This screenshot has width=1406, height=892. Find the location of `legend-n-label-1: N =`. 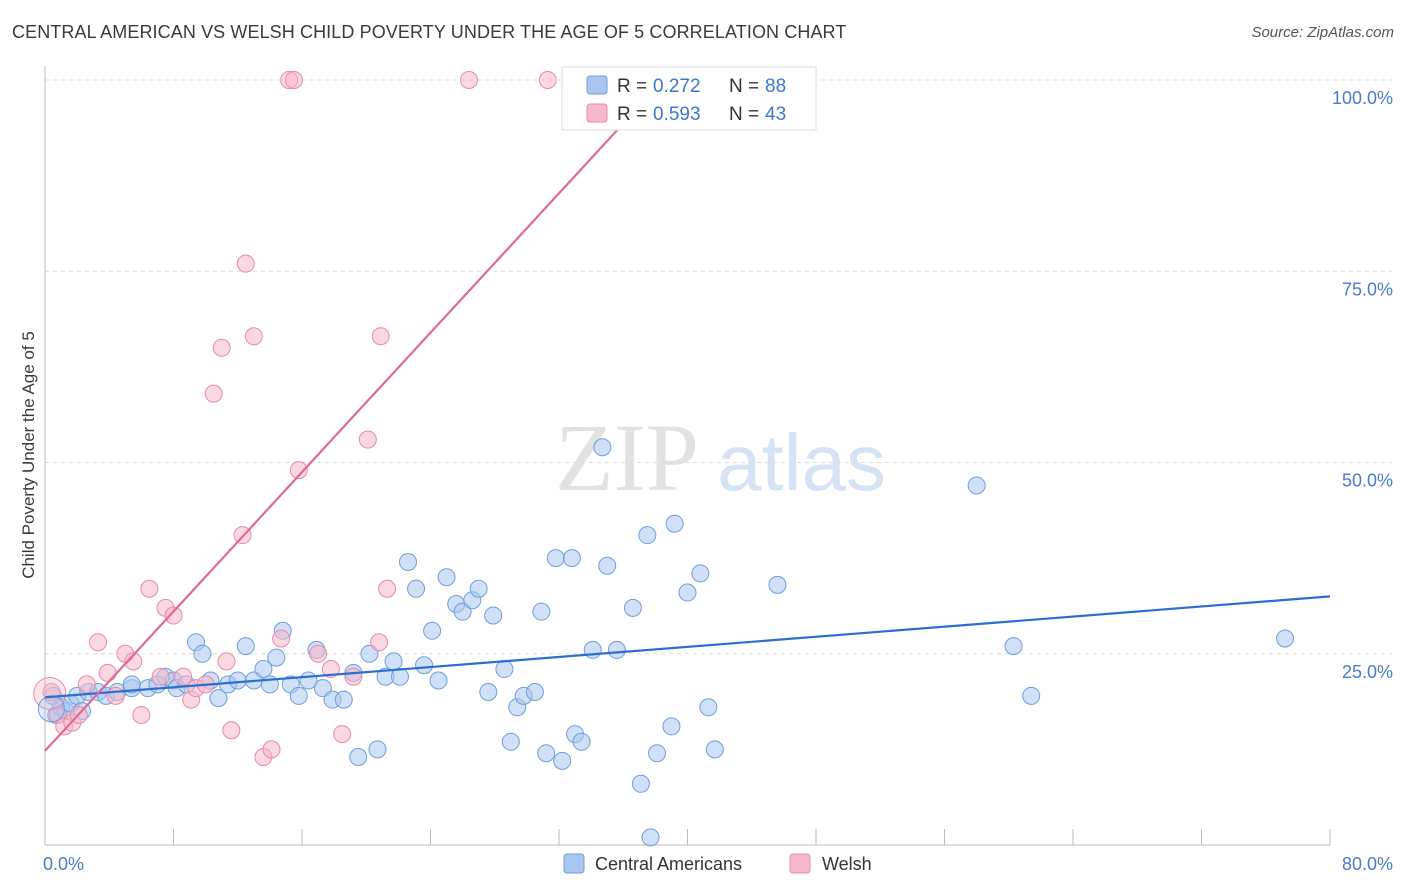

legend-n-label-1: N = is located at coordinates (744, 114).